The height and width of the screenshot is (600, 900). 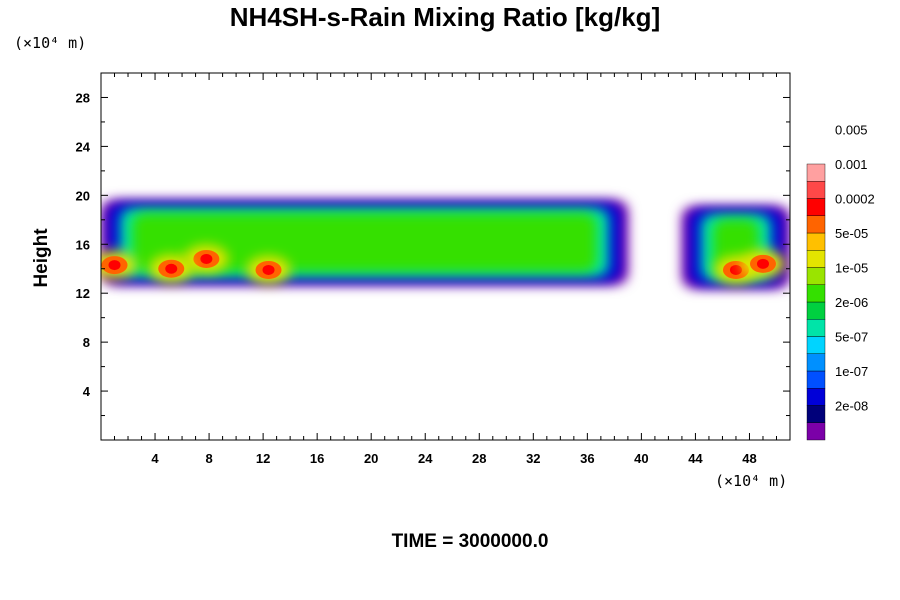 What do you see at coordinates (208, 458) in the screenshot?
I see `x-tick-label: 8` at bounding box center [208, 458].